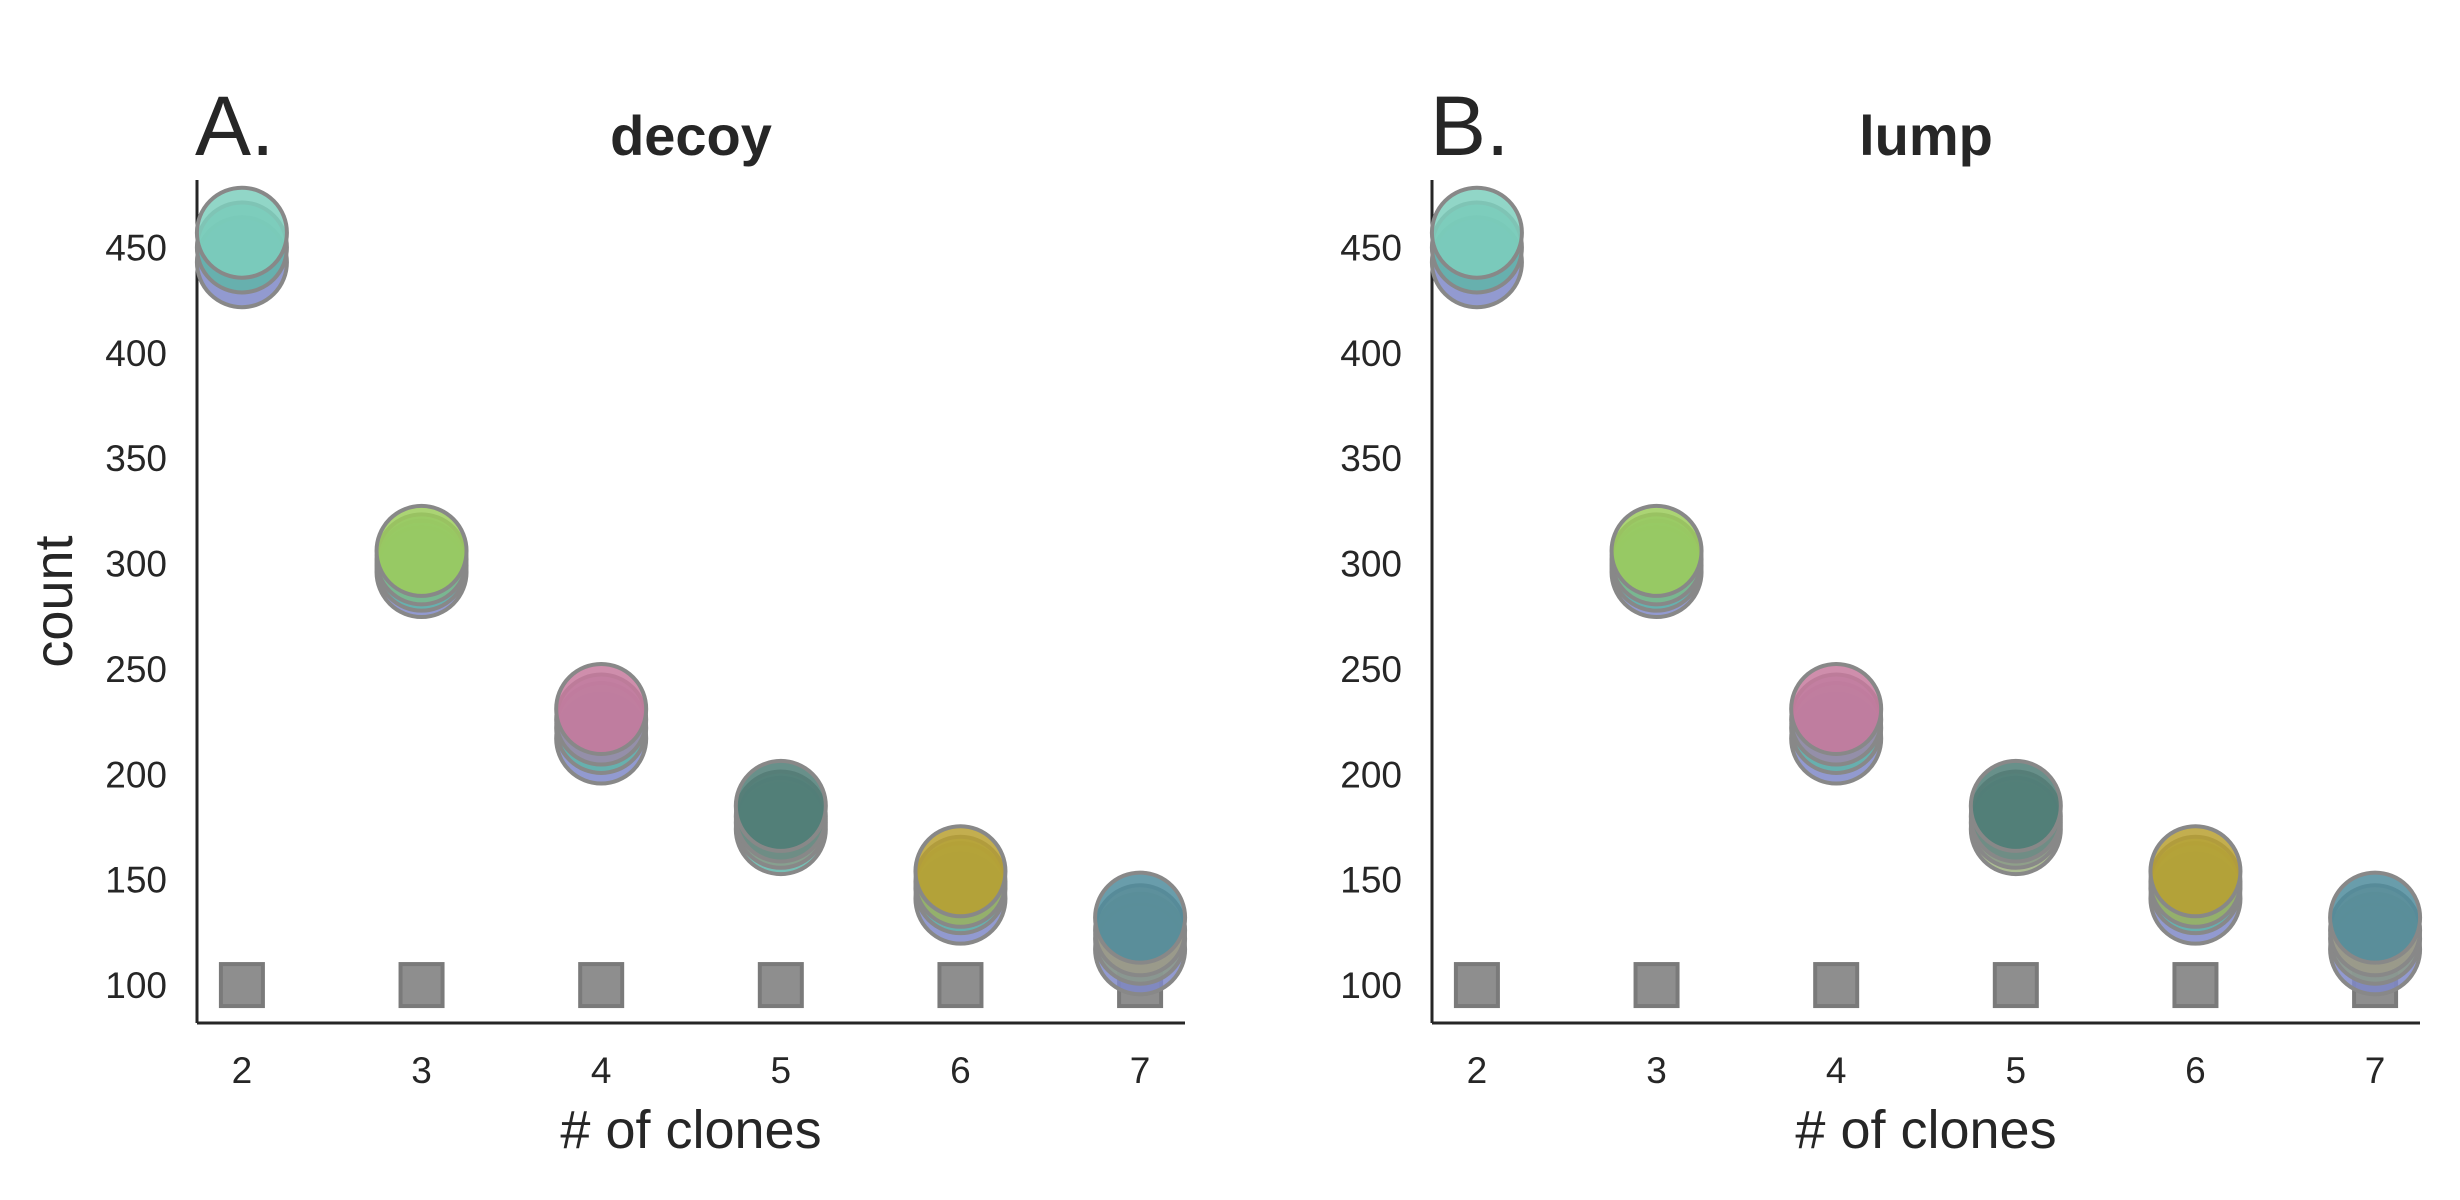  What do you see at coordinates (691, 135) in the screenshot?
I see `chart-title: decoy` at bounding box center [691, 135].